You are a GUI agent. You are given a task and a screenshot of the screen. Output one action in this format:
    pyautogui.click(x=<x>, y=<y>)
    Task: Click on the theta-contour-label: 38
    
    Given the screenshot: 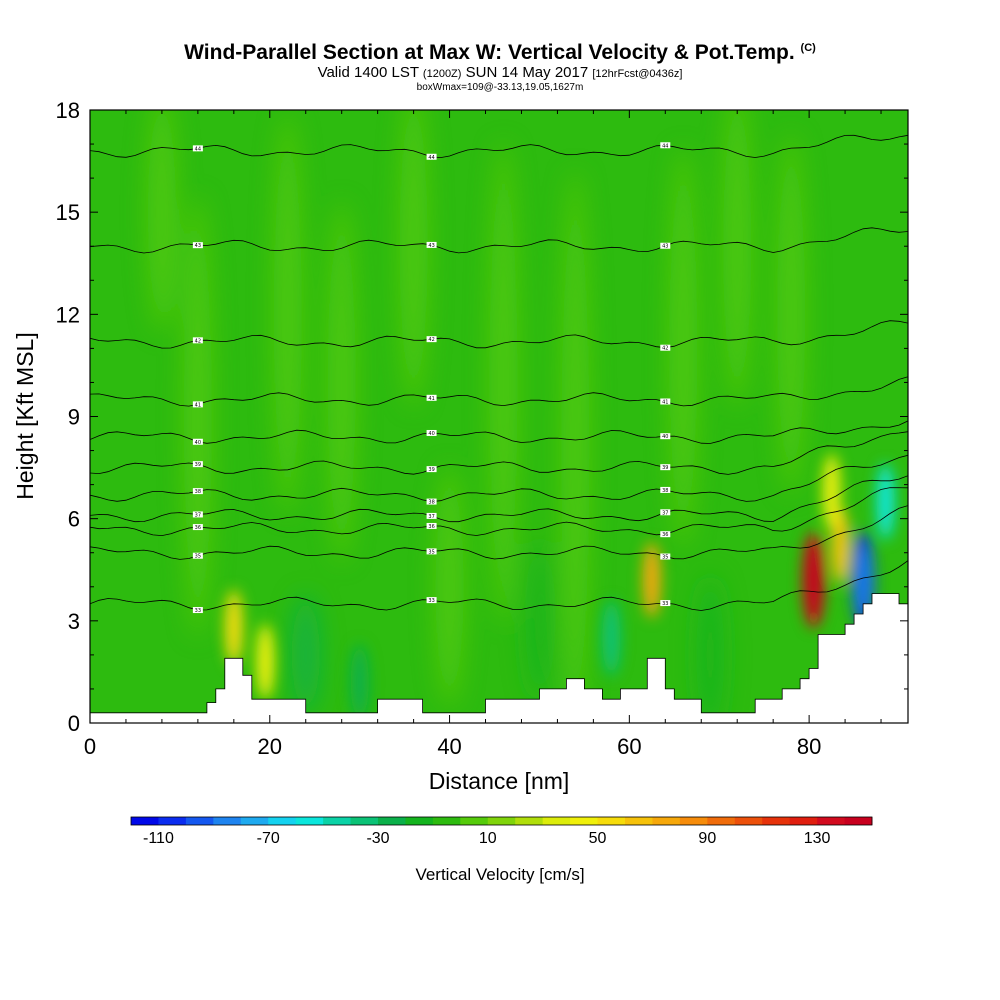 What is the action you would take?
    pyautogui.click(x=431, y=503)
    